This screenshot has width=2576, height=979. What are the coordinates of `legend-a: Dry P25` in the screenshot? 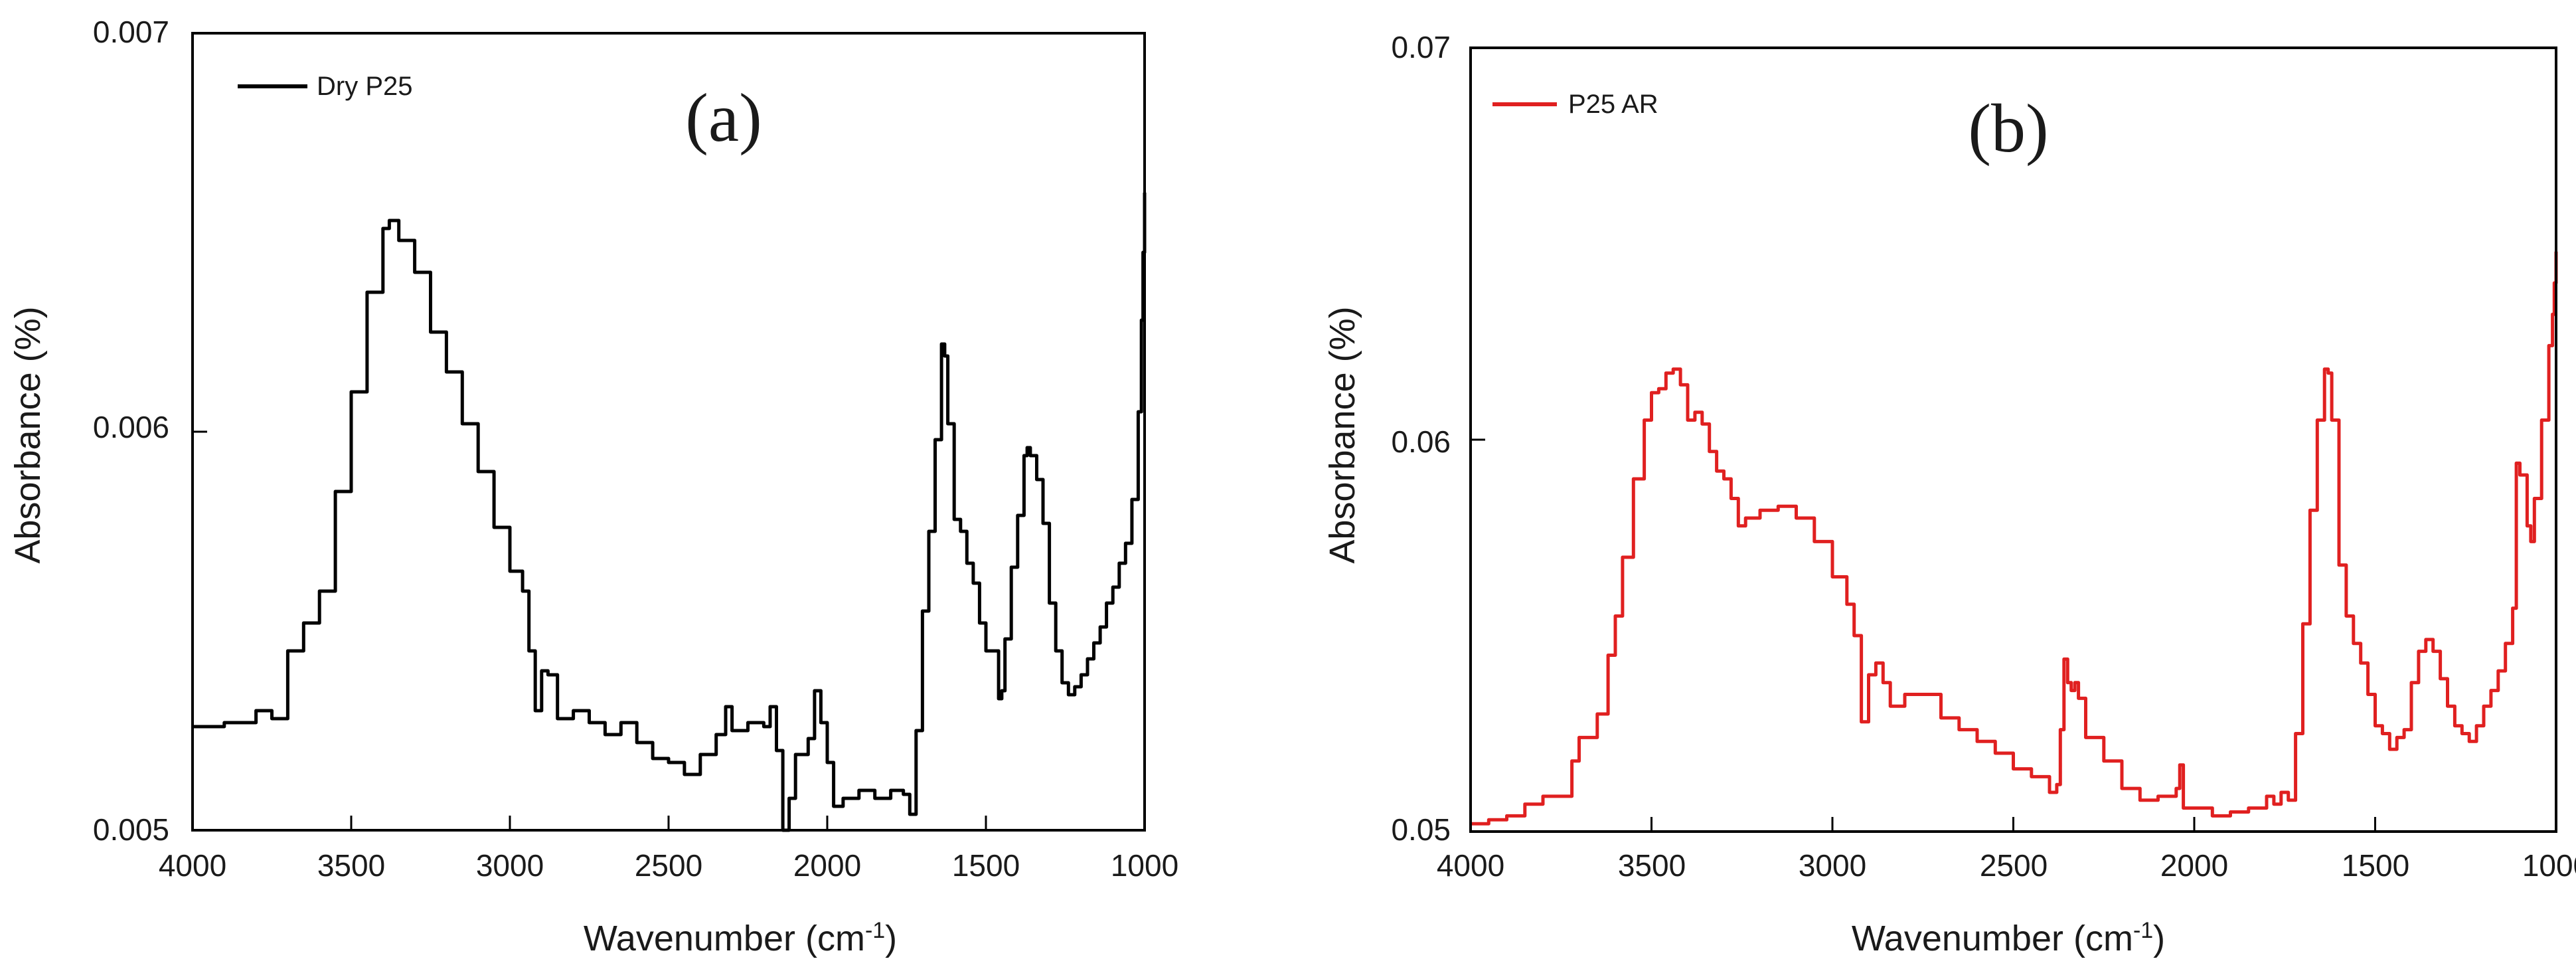 It's located at (325, 86).